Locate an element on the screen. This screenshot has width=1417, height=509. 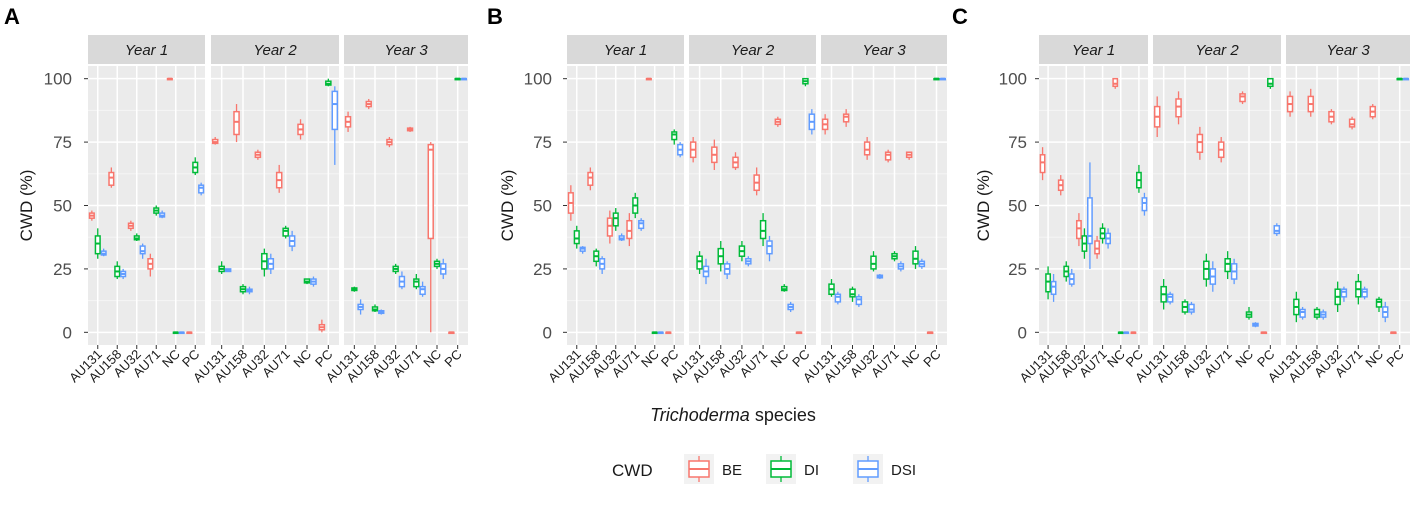
y-tick-label: 75 is located at coordinates (1017, 142).